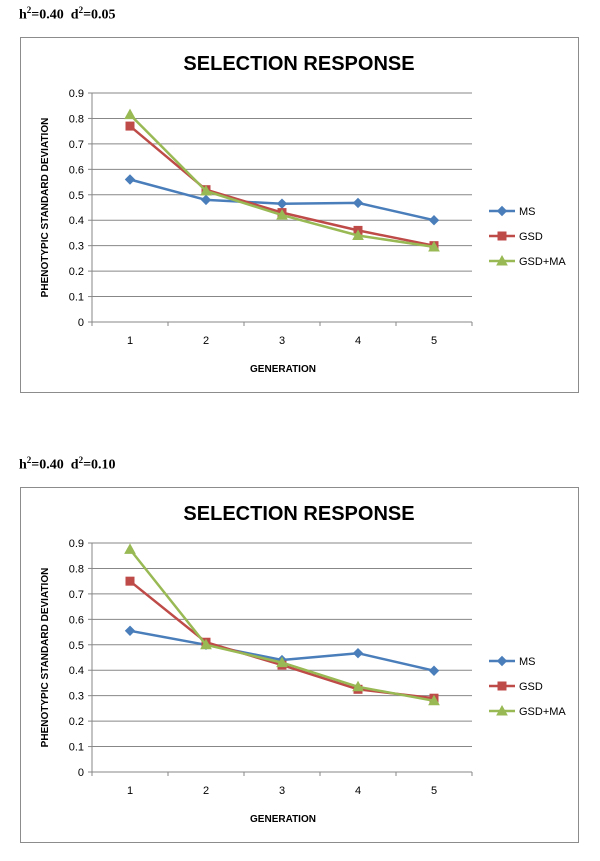  I want to click on caption-bottom: h2=0.40 d2=0.10, so click(67, 464).